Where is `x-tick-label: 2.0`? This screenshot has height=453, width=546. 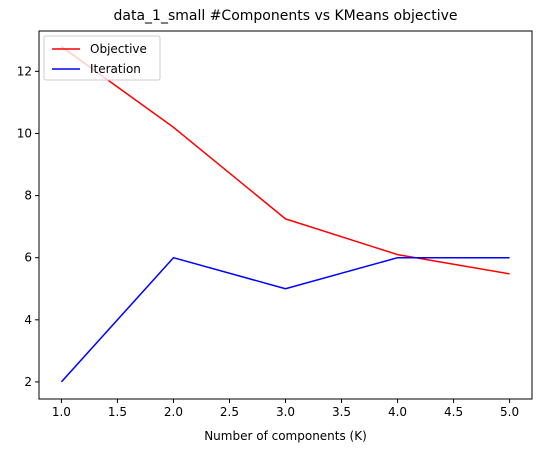 x-tick-label: 2.0 is located at coordinates (173, 412).